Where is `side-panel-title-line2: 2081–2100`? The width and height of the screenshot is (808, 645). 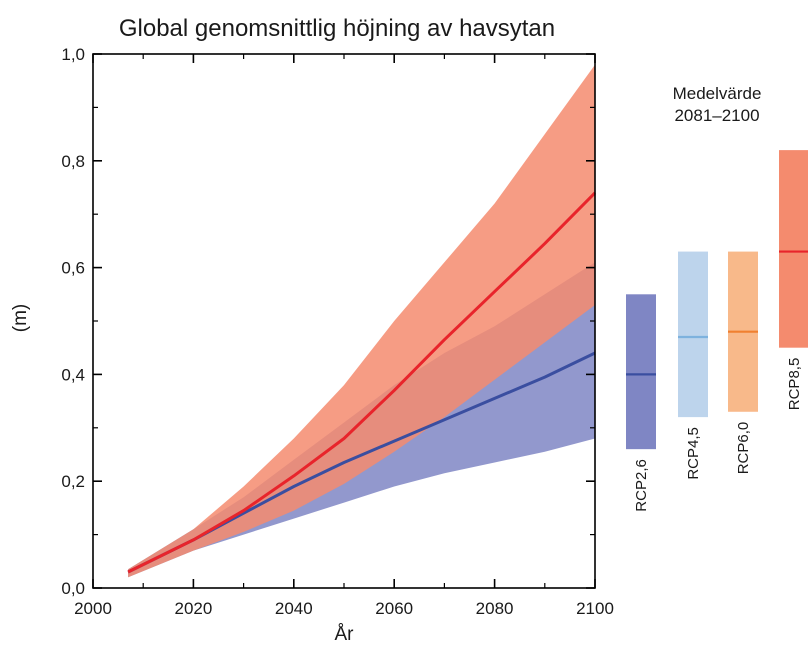
side-panel-title-line2: 2081–2100 is located at coordinates (716, 115).